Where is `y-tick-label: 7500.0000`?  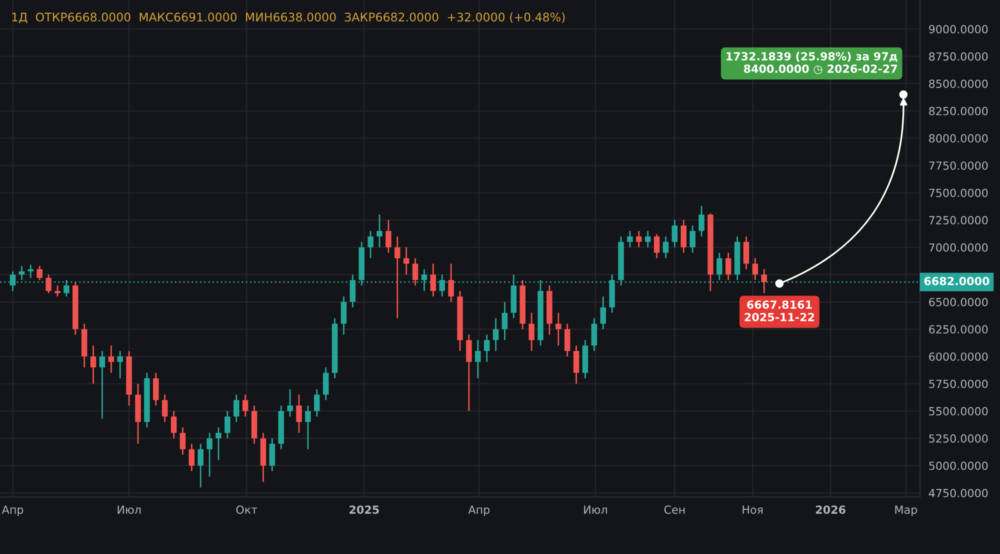
y-tick-label: 7500.0000 is located at coordinates (958, 193).